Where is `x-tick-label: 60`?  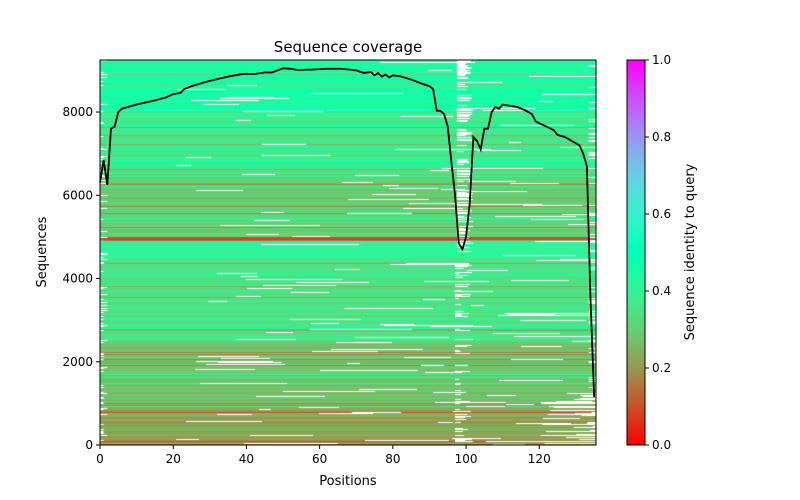
x-tick-label: 60 is located at coordinates (319, 459).